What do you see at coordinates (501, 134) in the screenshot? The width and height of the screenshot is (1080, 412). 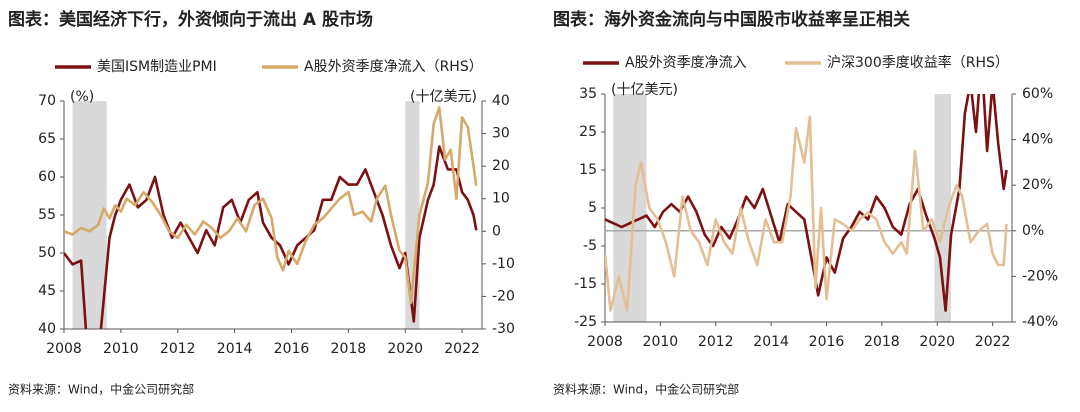 I see `y2-tick-label: 30` at bounding box center [501, 134].